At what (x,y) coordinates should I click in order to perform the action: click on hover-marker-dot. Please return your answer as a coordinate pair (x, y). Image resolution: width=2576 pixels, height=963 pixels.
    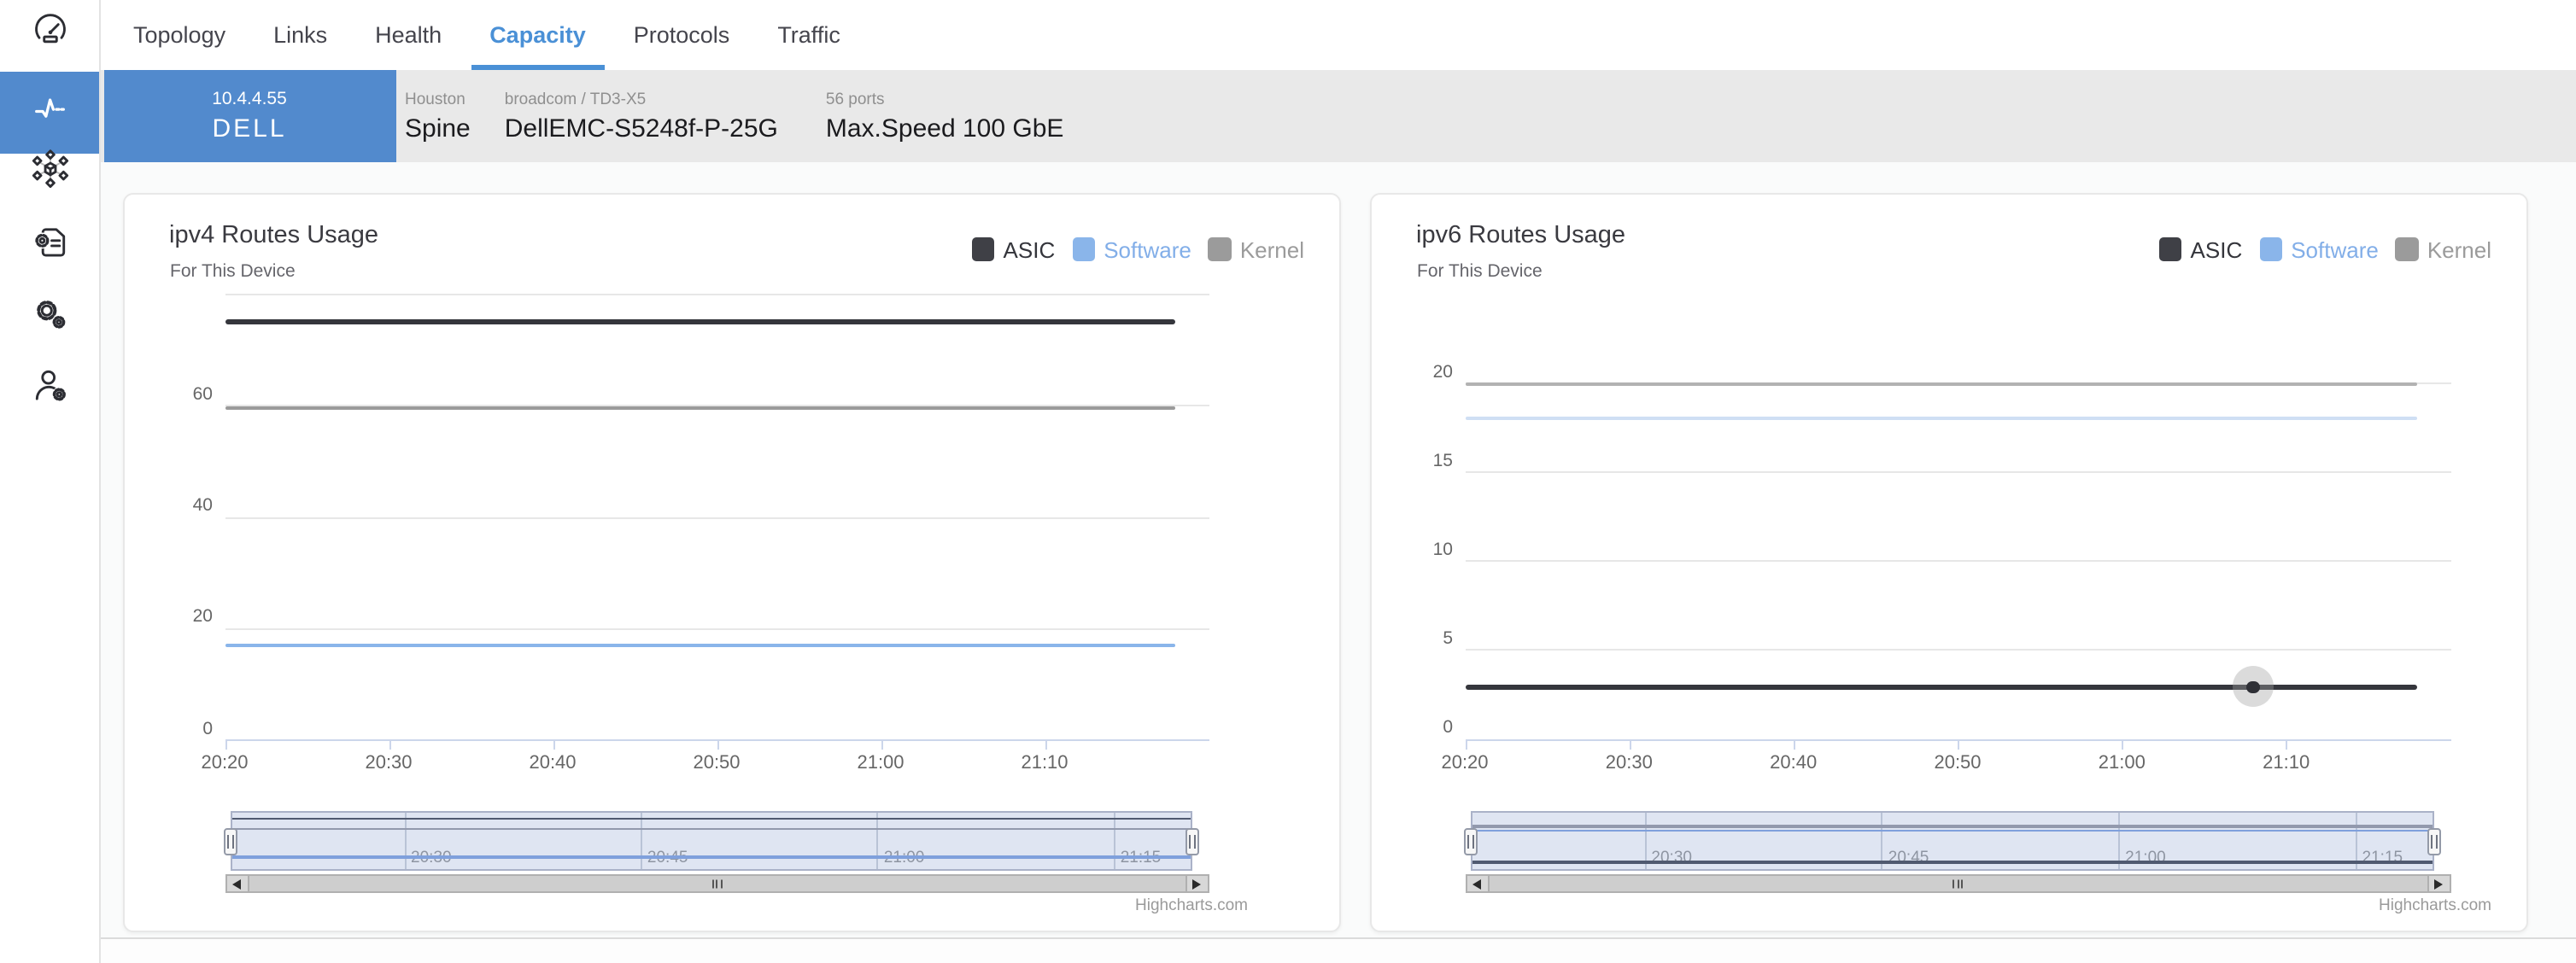
    Looking at the image, I should click on (2253, 687).